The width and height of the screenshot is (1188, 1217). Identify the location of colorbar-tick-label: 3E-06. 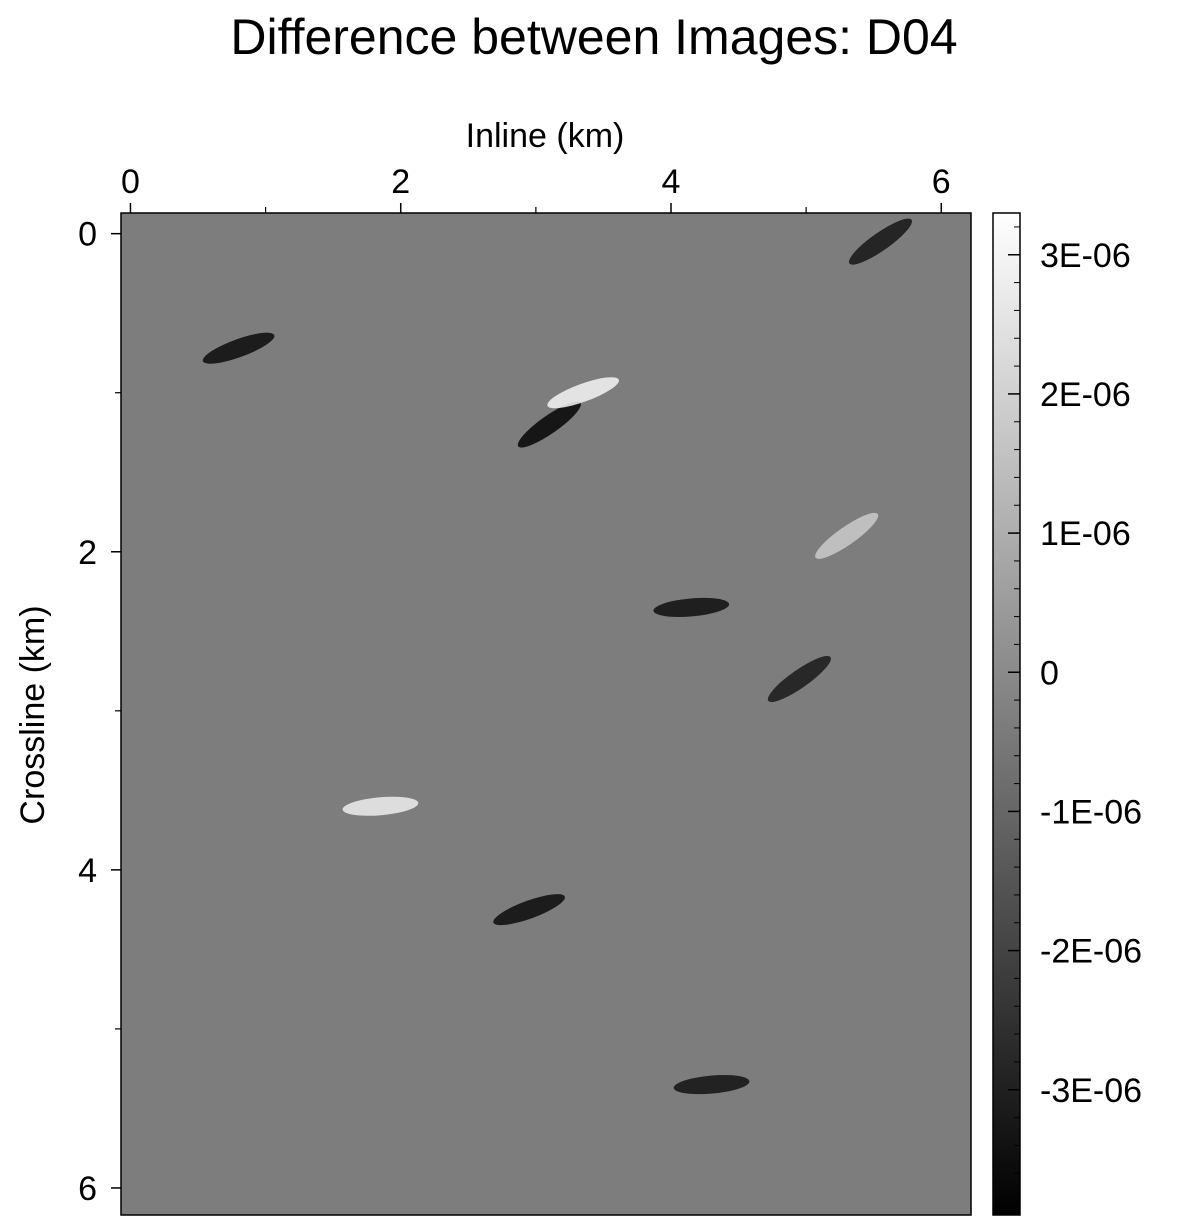
(1085, 256).